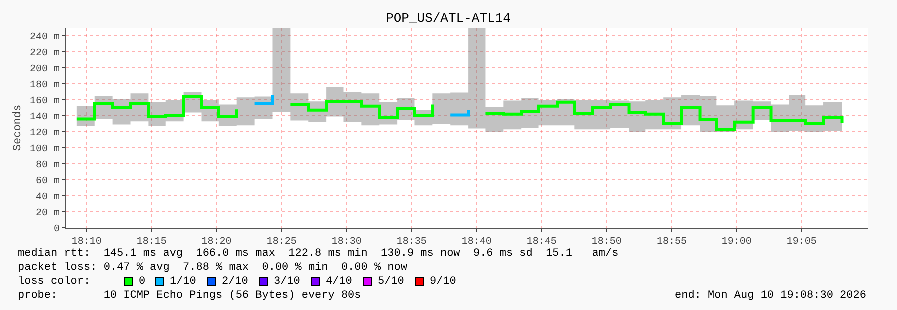 The image size is (897, 310). I want to click on x-tick-label: 18:45, so click(541, 242).